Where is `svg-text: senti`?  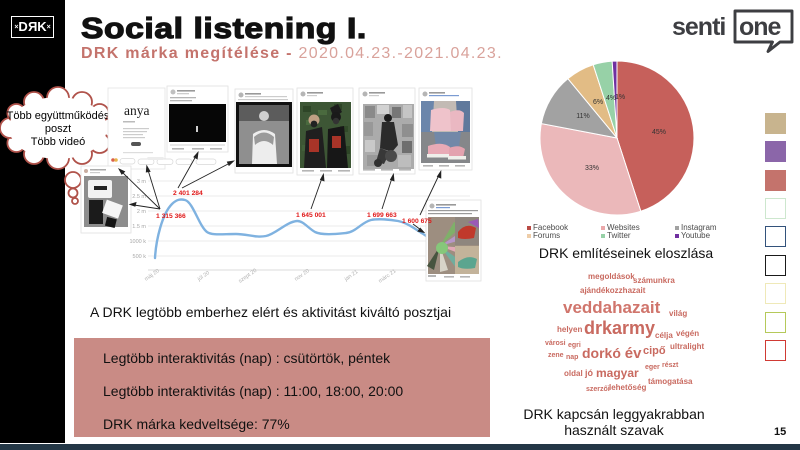 svg-text: senti is located at coordinates (698, 27).